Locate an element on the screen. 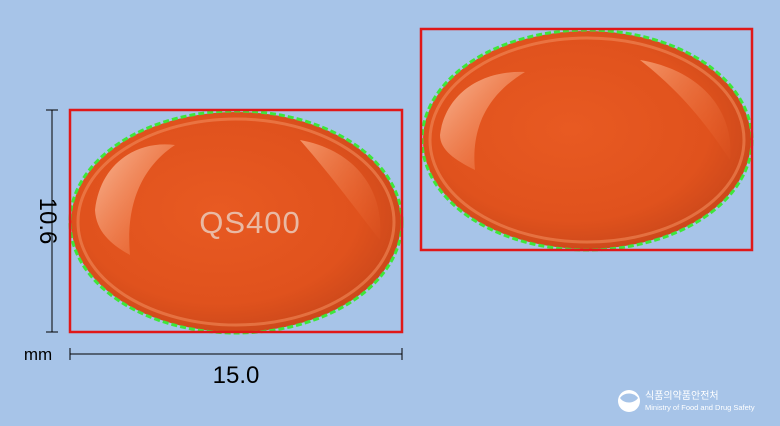  pill-back-highlight-right is located at coordinates (685, 110).